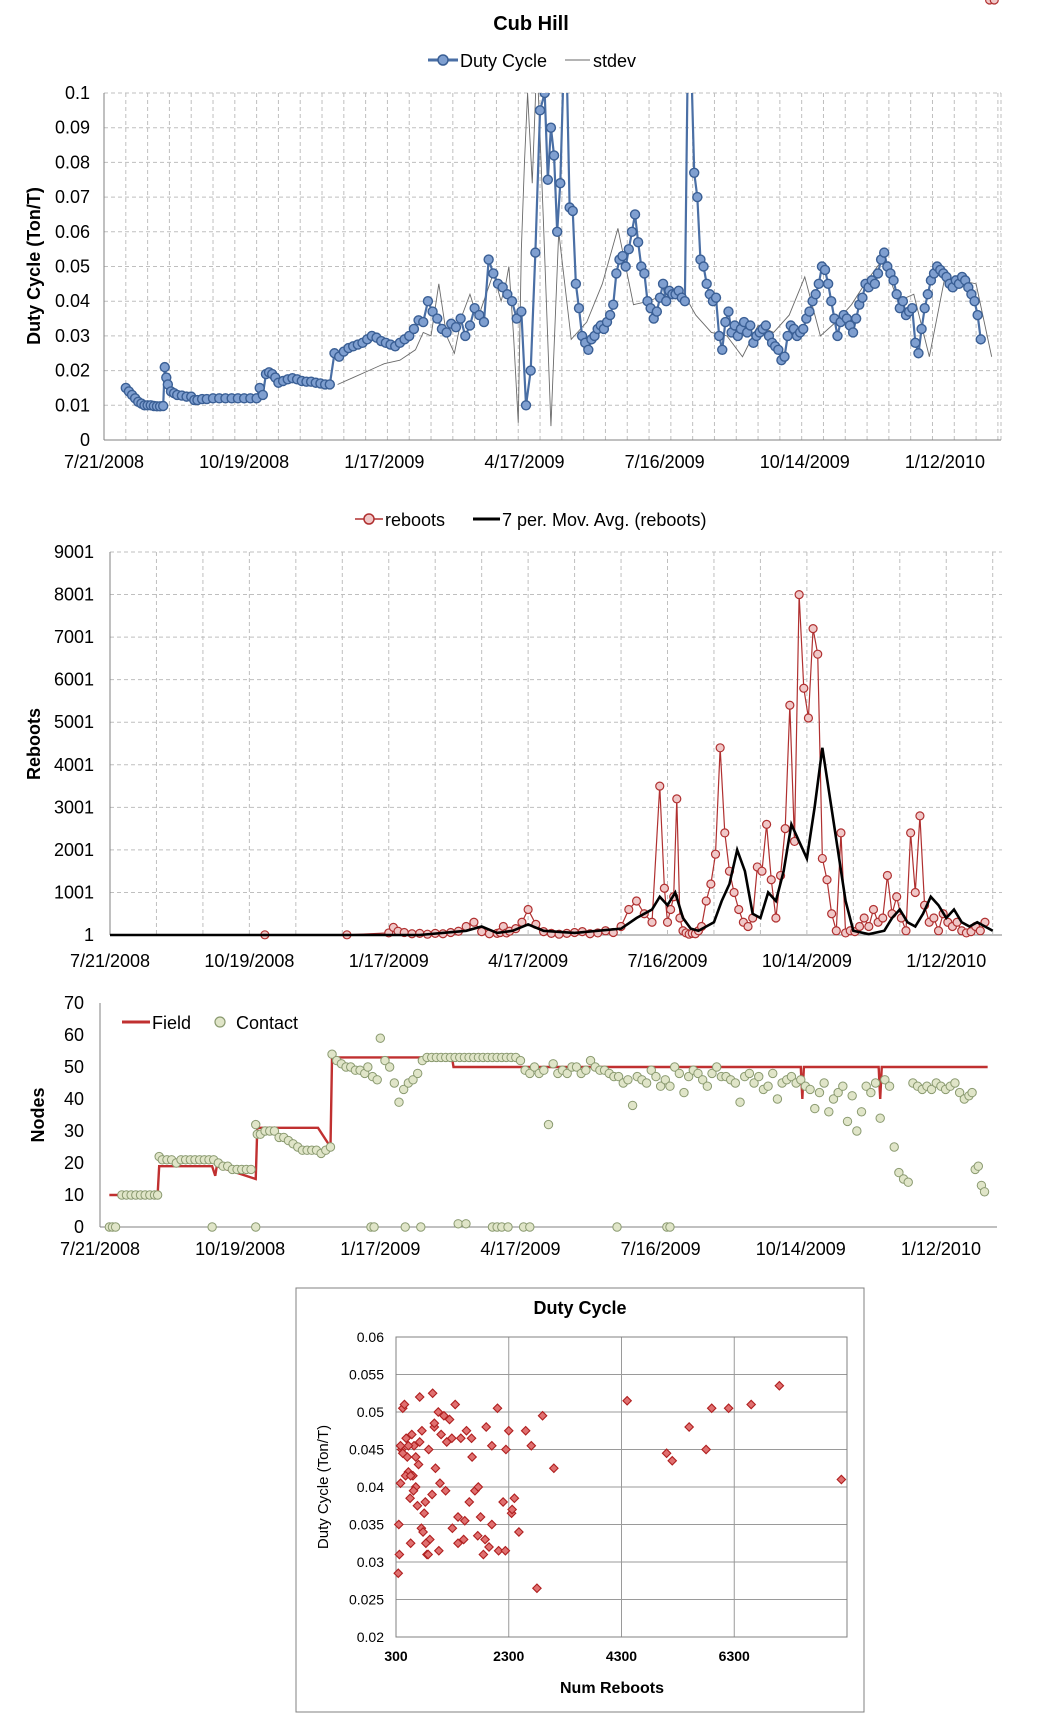 Image resolution: width=1060 pixels, height=1715 pixels. I want to click on chart-2-y-tick-label: 6001, so click(74, 680).